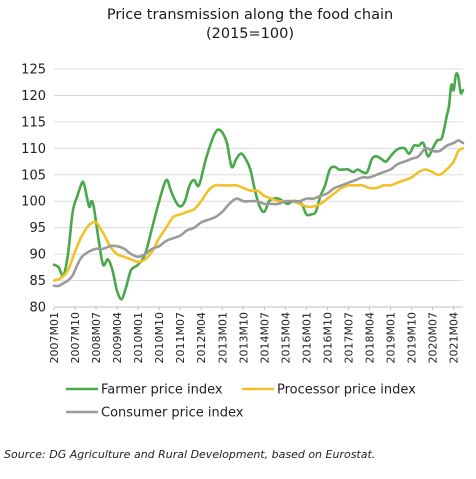  I want to click on y-tick-label: 115, so click(33, 122).